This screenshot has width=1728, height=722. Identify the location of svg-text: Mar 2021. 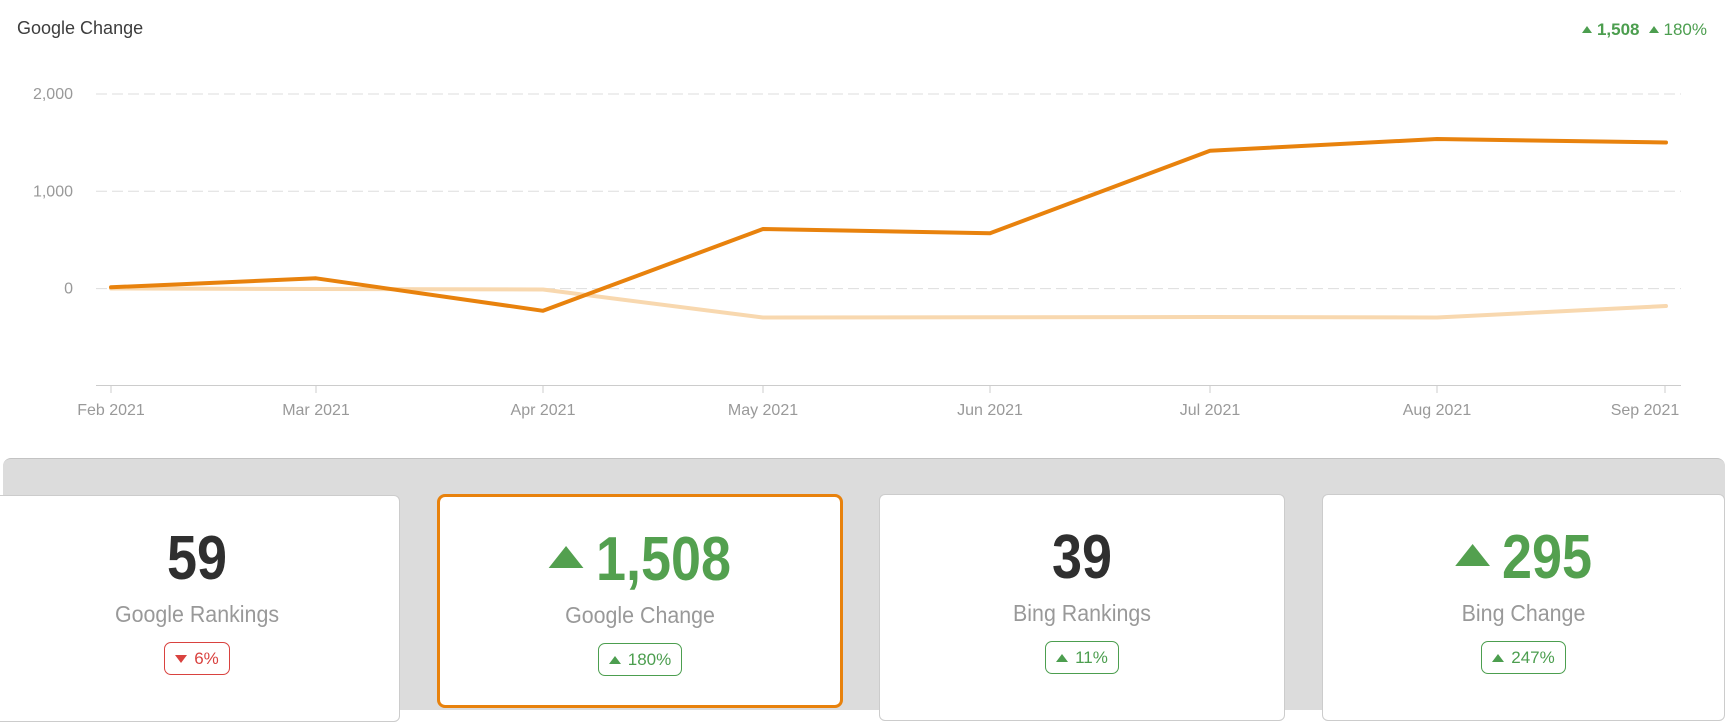
(316, 410).